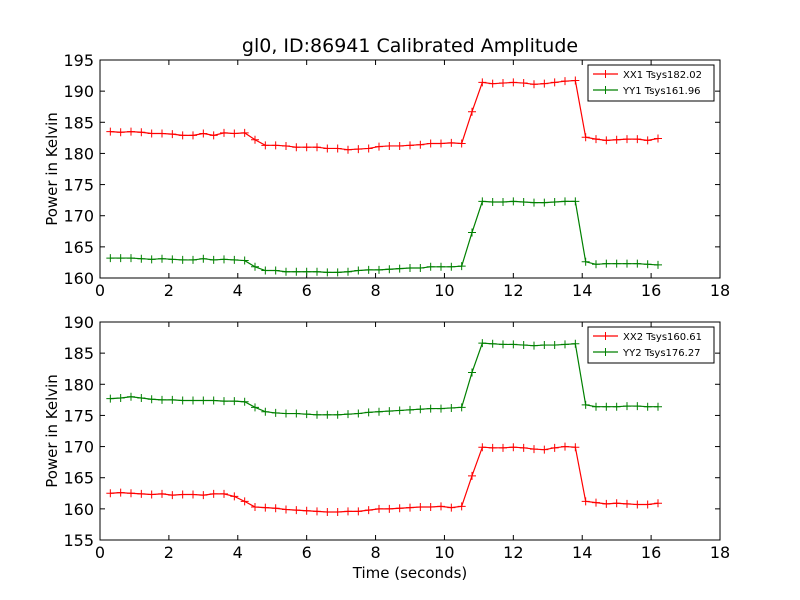  I want to click on y-tick-label: 195, so click(78, 60).